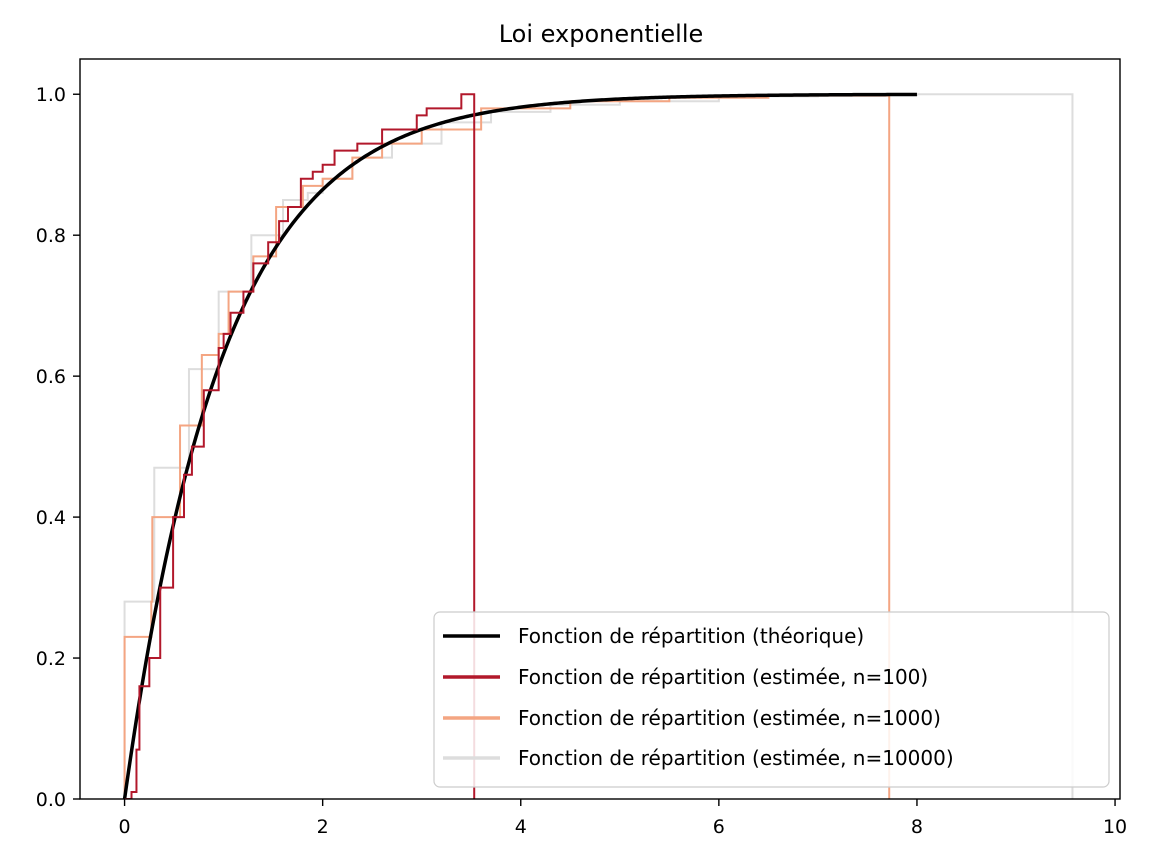 The height and width of the screenshot is (862, 1153). I want to click on y-tick-label: 0.4, so click(51, 518).